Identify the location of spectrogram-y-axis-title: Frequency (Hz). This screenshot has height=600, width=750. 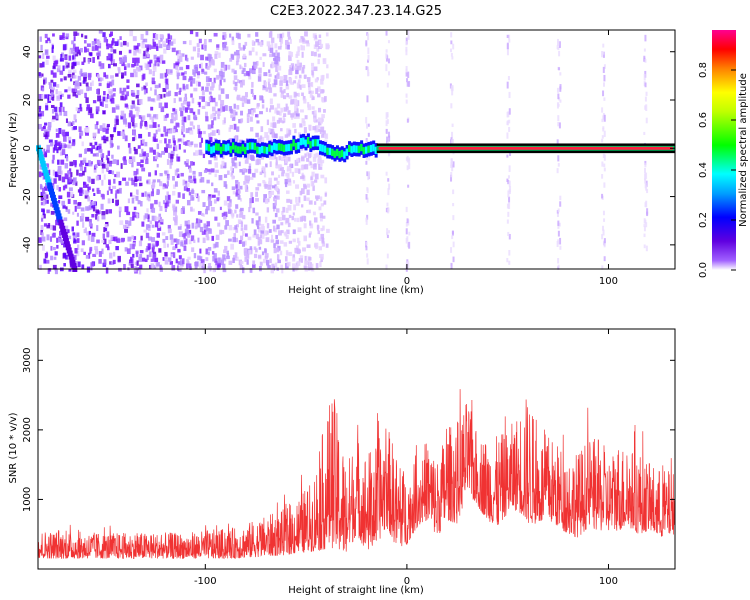
(13, 150).